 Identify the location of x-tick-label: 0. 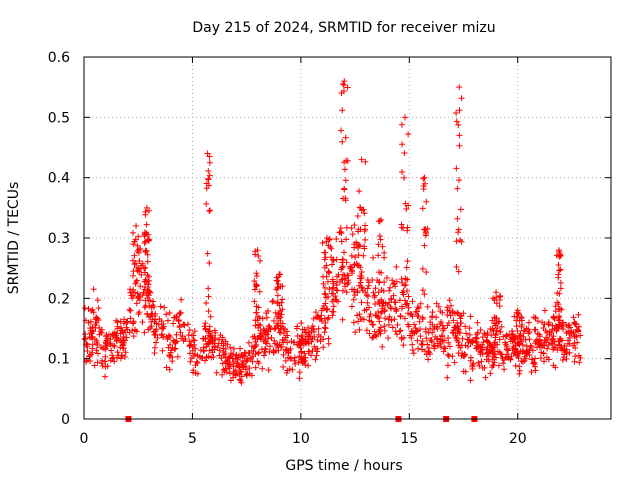
(84, 439).